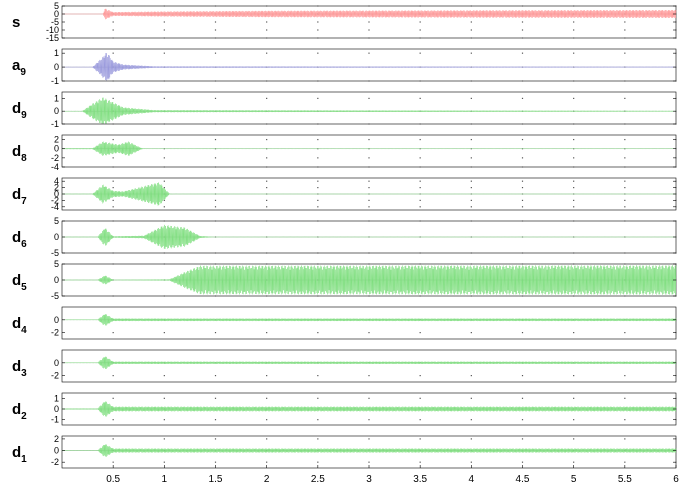 The height and width of the screenshot is (499, 685). Describe the element at coordinates (24, 244) in the screenshot. I see `panel-label-subscript: 6` at that location.